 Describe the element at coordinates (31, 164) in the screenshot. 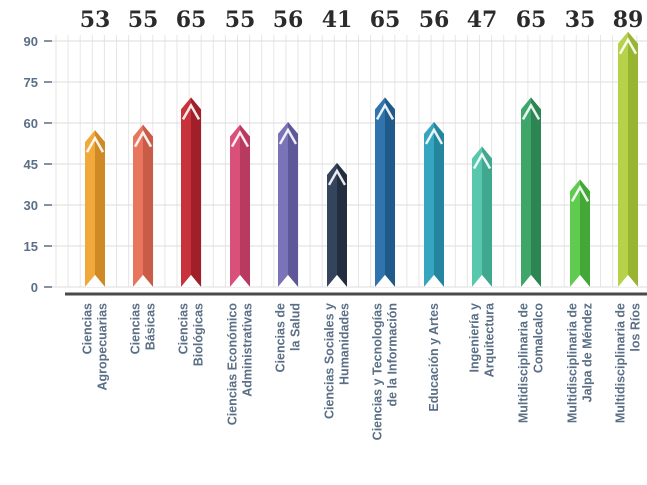

I see `y-tick-label: 45` at that location.